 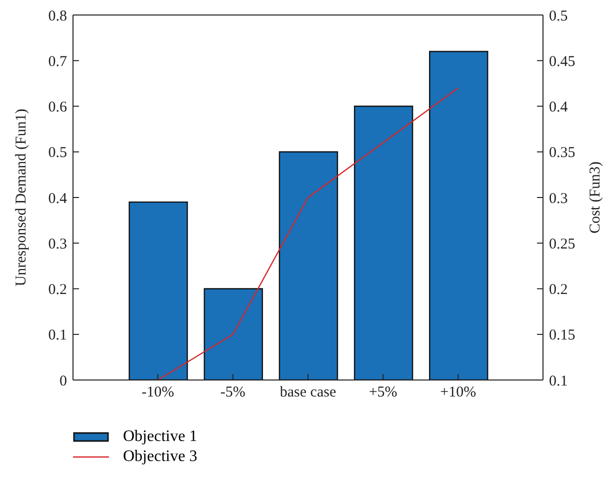 What do you see at coordinates (595, 197) in the screenshot?
I see `y2-axis-title: Cost (Fun3)` at bounding box center [595, 197].